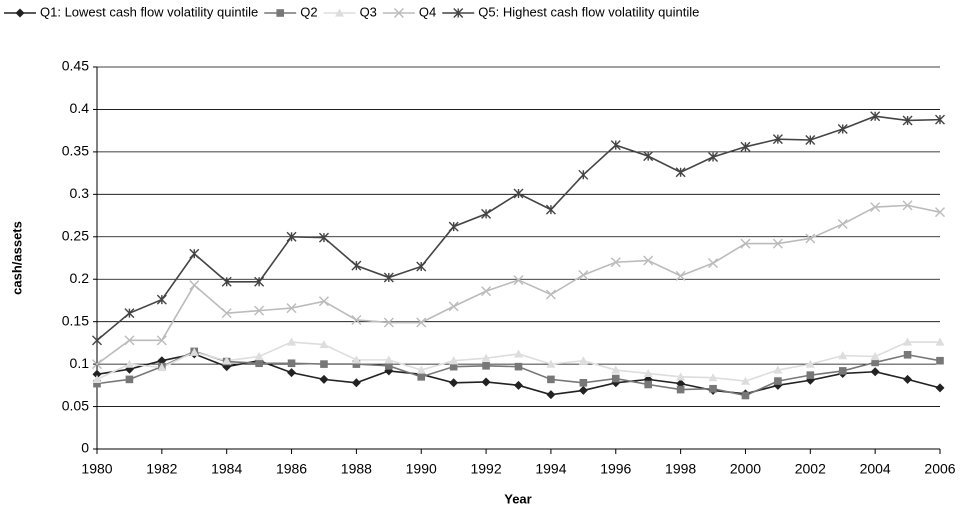 Image resolution: width=963 pixels, height=512 pixels. I want to click on legend-item: Q1: Lowest cash flow volatility quintile, so click(131, 11).